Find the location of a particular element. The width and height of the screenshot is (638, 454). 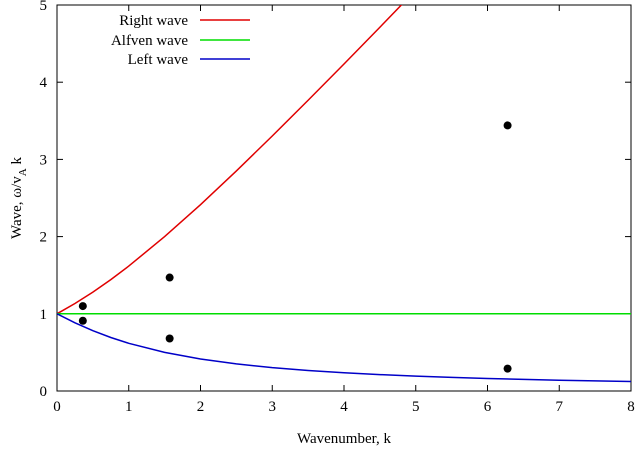

y-tick-label: 2 is located at coordinates (44, 238).